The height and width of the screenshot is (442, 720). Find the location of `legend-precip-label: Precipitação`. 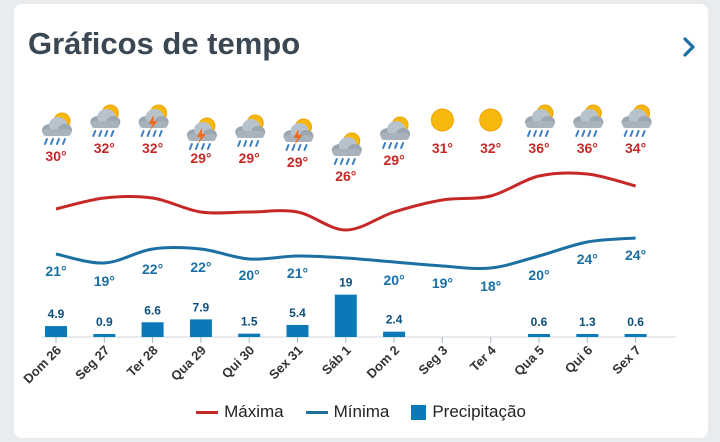

legend-precip-label: Precipitação is located at coordinates (479, 411).